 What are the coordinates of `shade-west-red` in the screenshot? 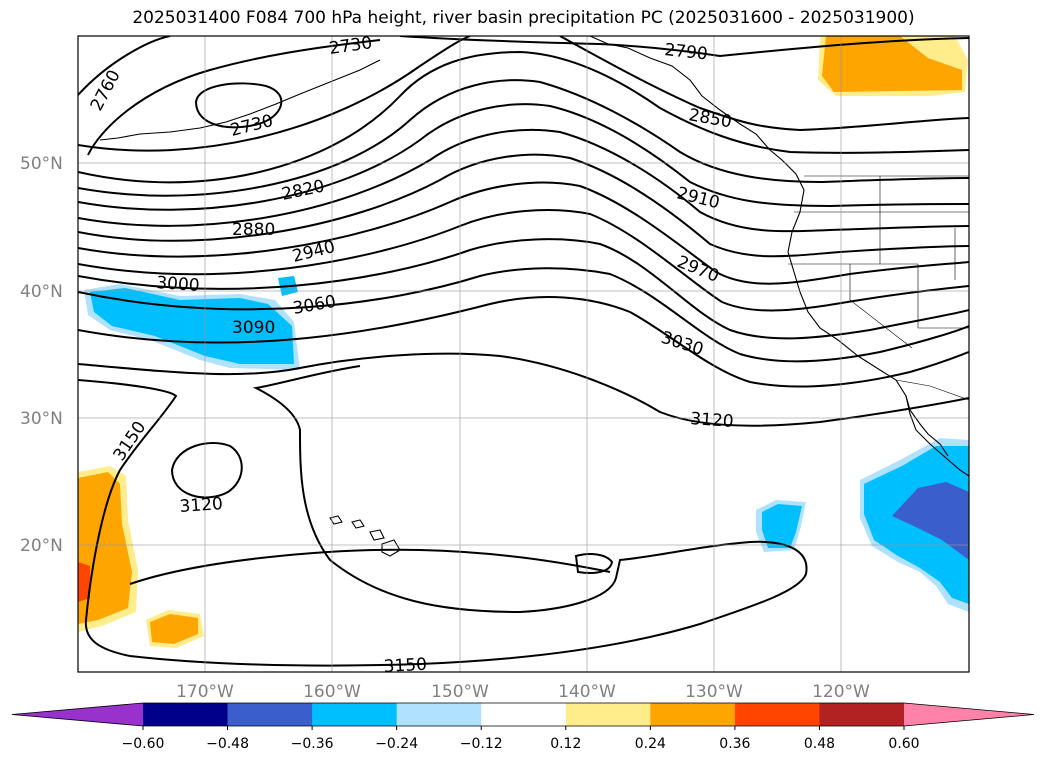 It's located at (84, 582).